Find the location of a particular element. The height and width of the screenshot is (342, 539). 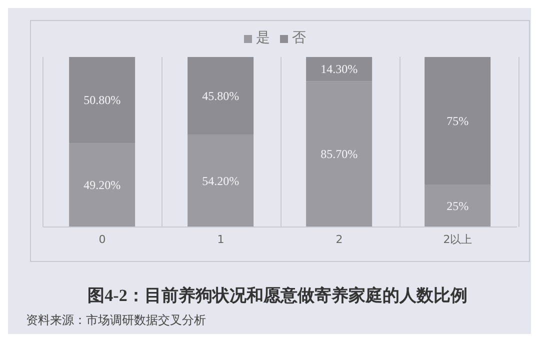

data-label: 49.20% is located at coordinates (102, 185).